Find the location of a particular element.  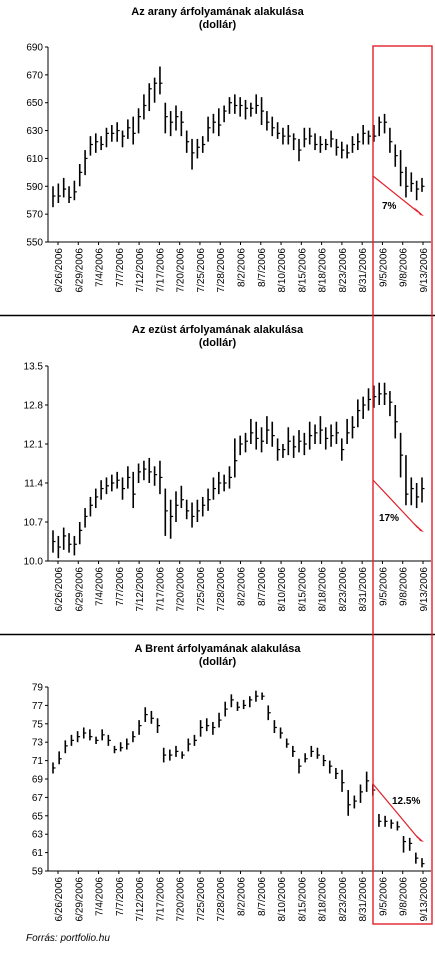

y-tick-label: 630 is located at coordinates (34, 131).